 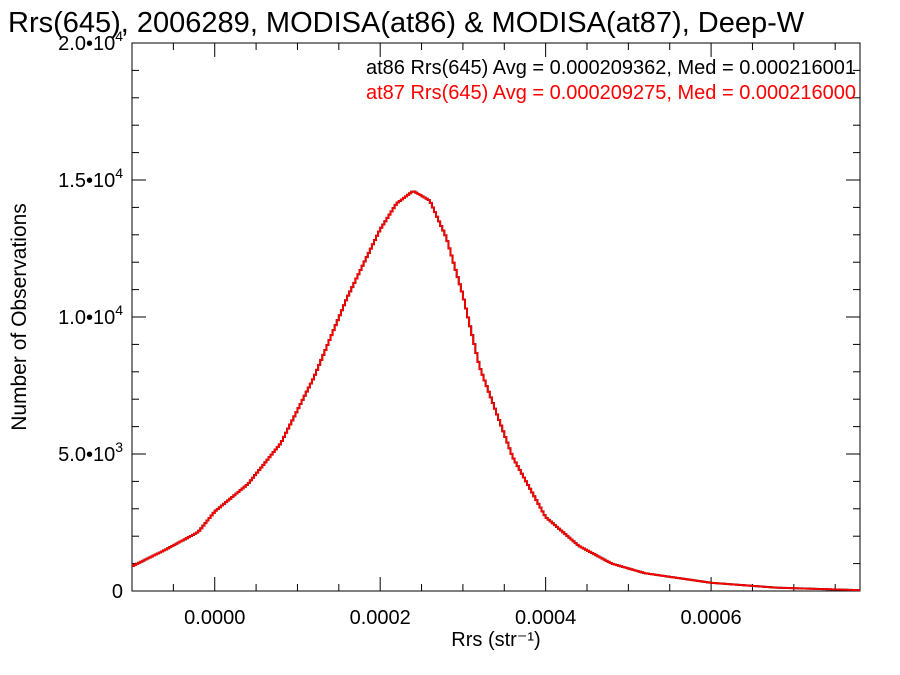 I want to click on x-tick-label: 0.0002, so click(x=380, y=618).